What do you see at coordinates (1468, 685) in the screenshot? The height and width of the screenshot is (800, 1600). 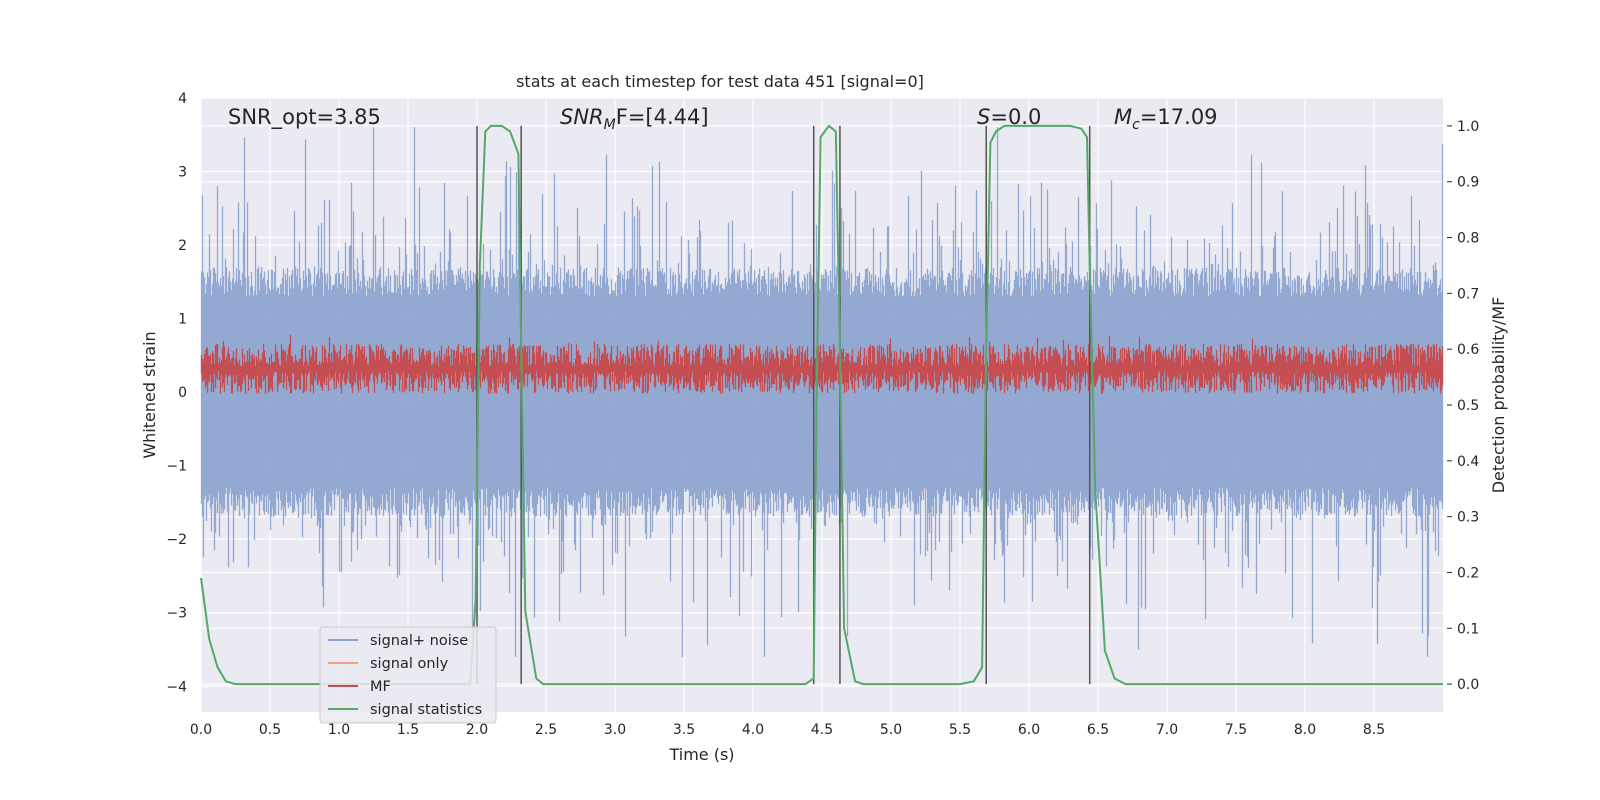 I see `y-right-tick-label: 0.0` at bounding box center [1468, 685].